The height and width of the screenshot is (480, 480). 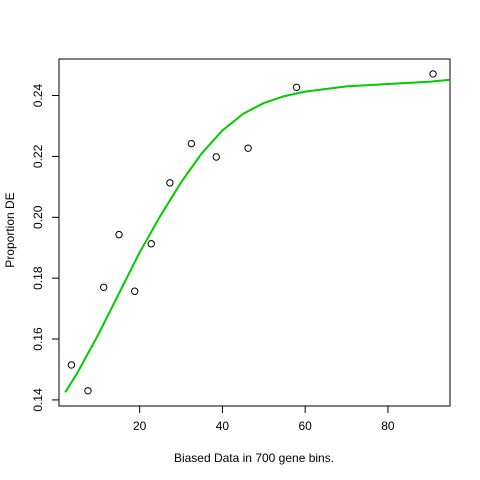 What do you see at coordinates (264, 419) in the screenshot?
I see `x-axis: 20 40 60 80` at bounding box center [264, 419].